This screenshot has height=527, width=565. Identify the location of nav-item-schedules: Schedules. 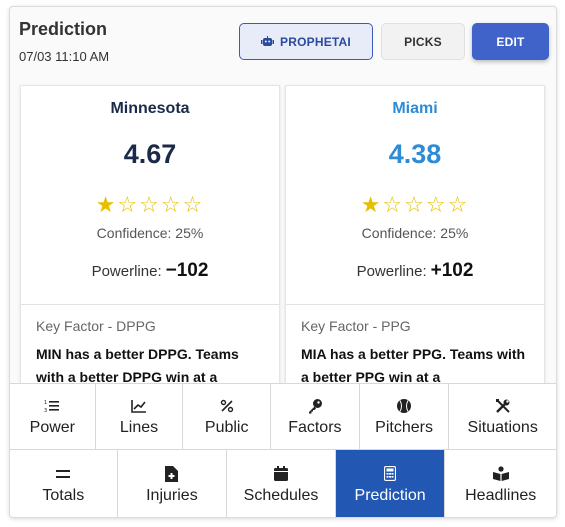
(281, 483).